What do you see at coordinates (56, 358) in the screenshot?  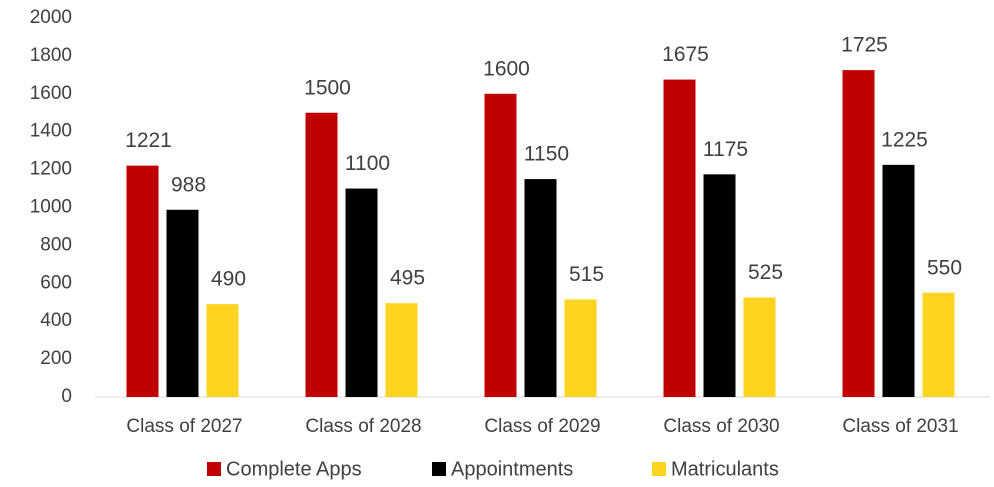 I see `y-tick-label: 200` at bounding box center [56, 358].